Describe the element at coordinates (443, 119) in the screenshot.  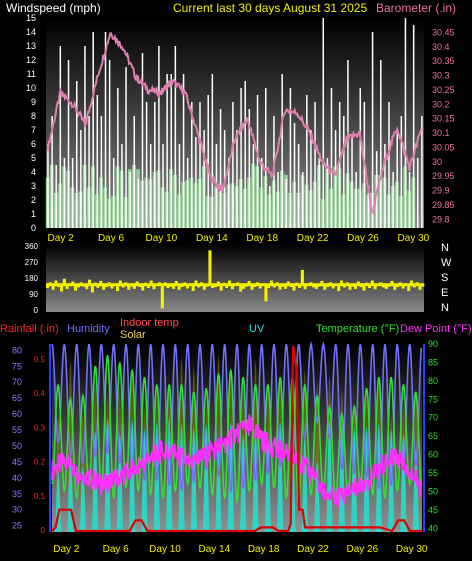
I see `barometer-tick-label: 30.15` at that location.